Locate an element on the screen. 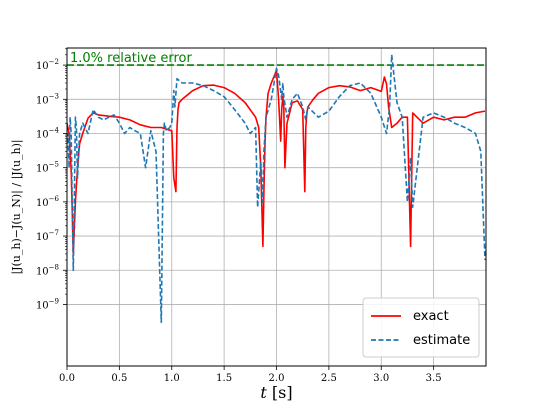 This screenshot has height=405, width=540. legend: exact estimate is located at coordinates (421, 327).